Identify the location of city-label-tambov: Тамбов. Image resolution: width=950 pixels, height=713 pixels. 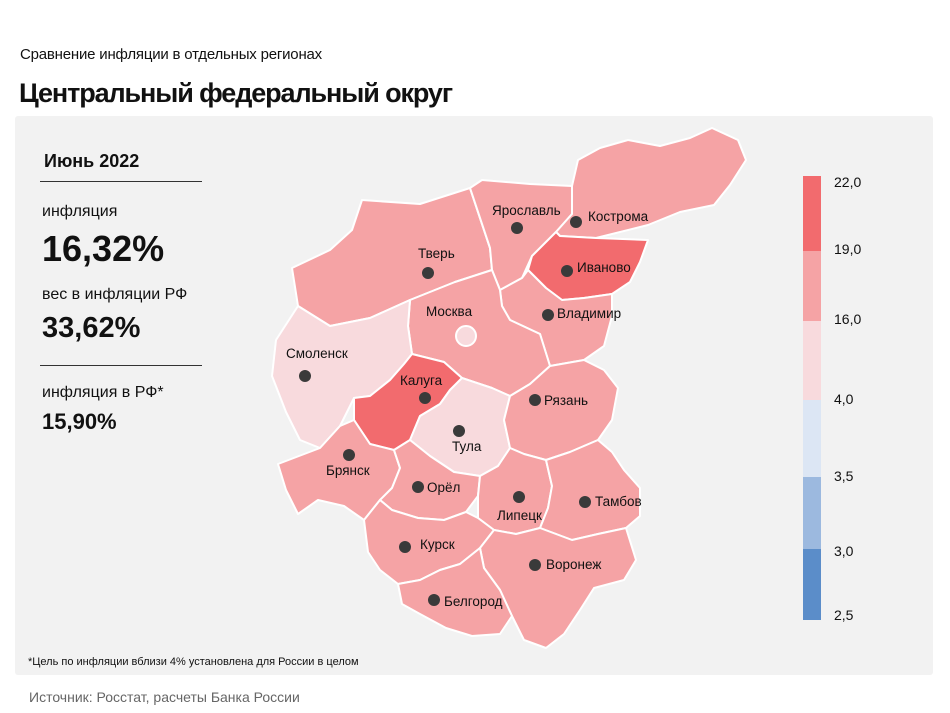
(618, 501).